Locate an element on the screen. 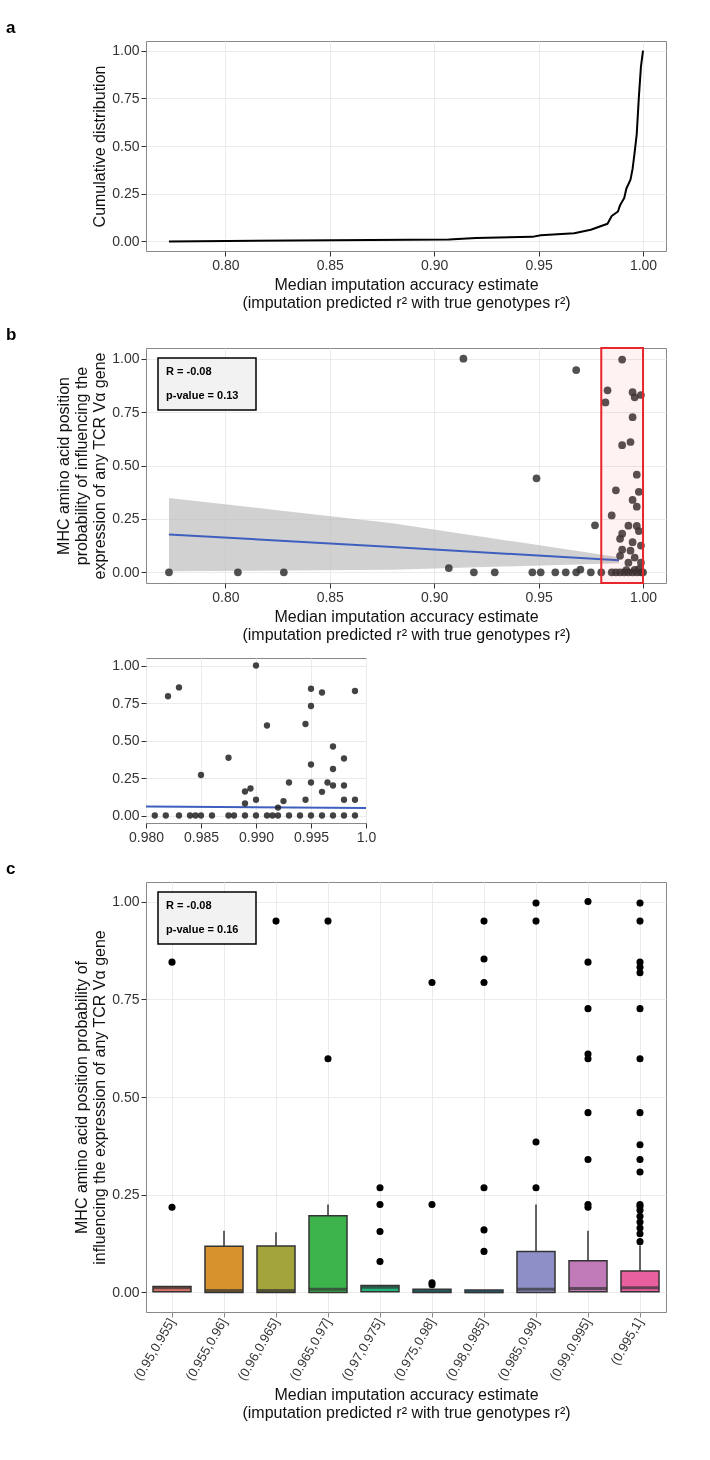  x-tick-label: 1.0 is located at coordinates (366, 836).